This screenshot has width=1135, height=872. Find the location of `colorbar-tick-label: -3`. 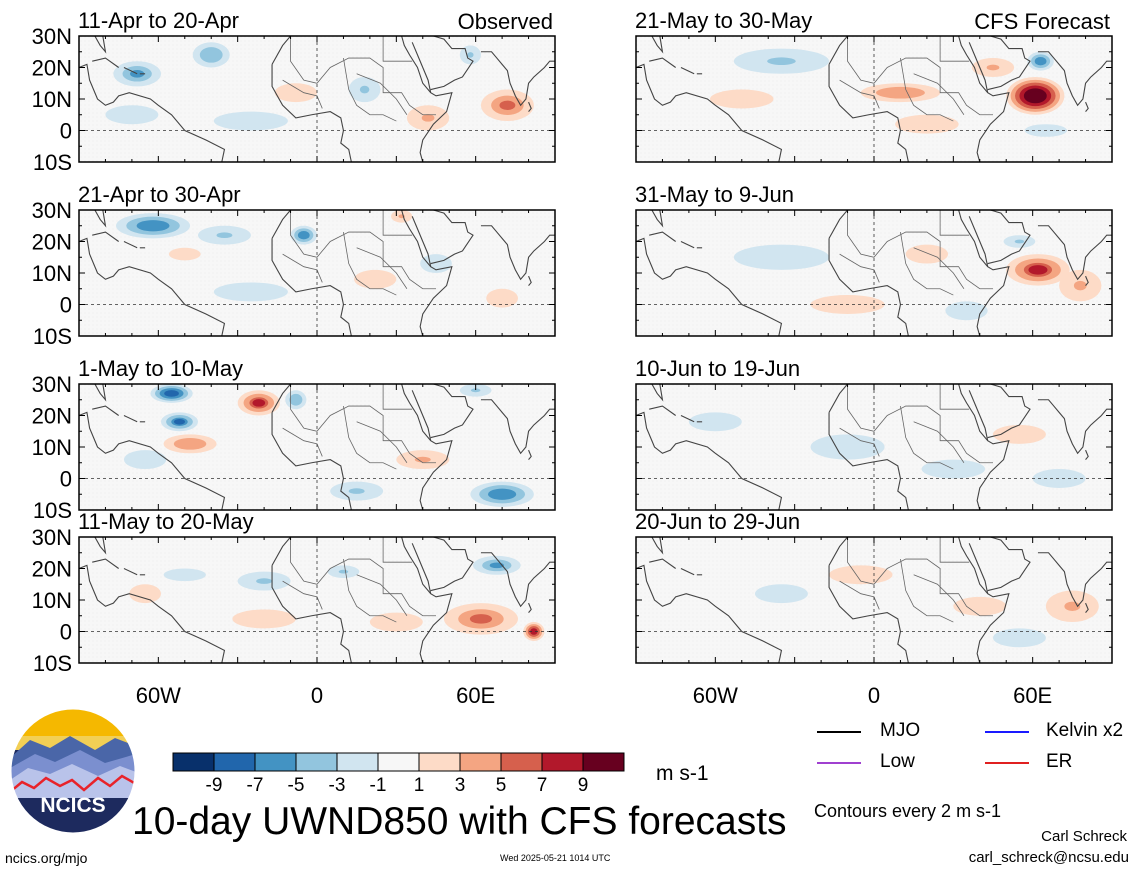

colorbar-tick-label: -3 is located at coordinates (337, 785).